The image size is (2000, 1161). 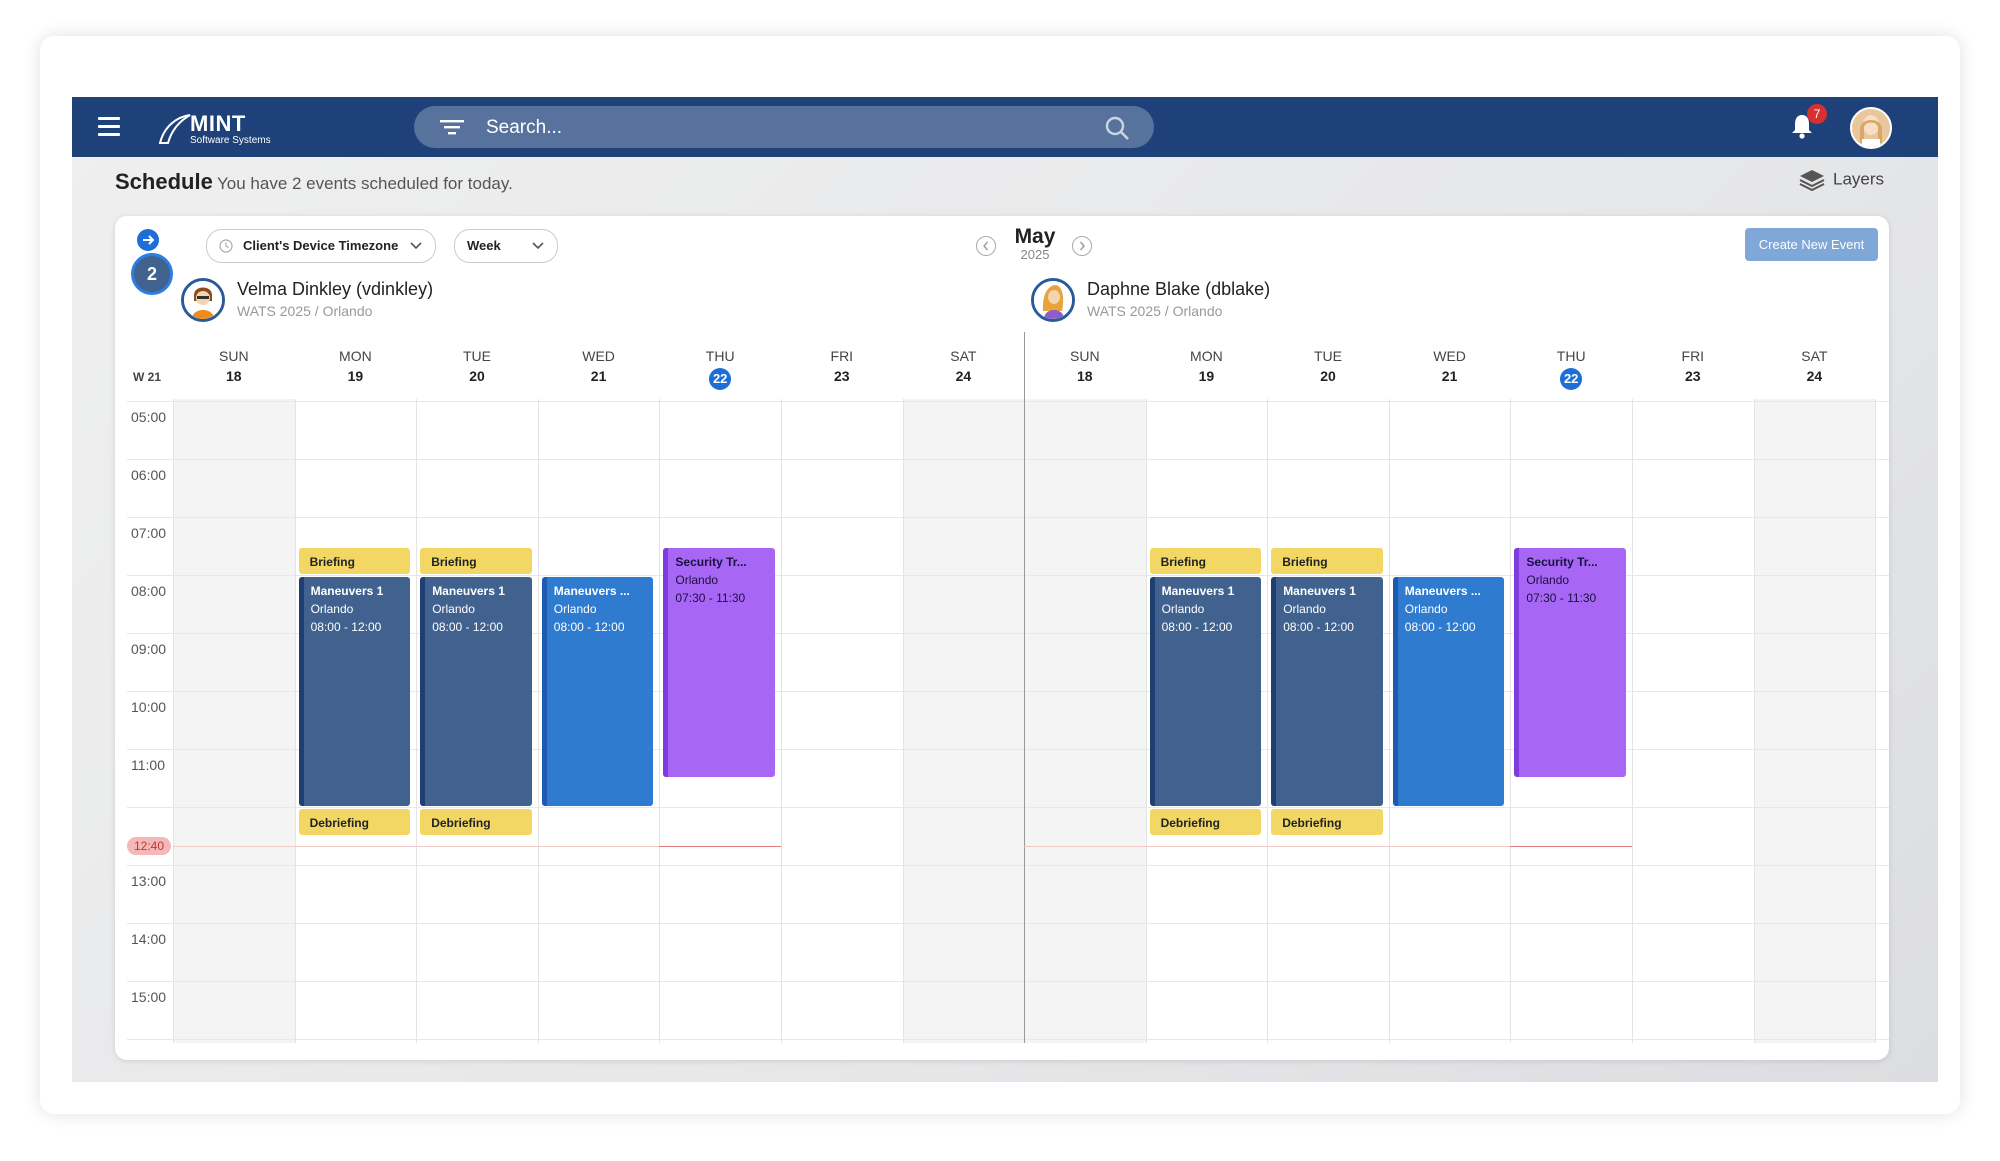 I want to click on chevron-down-icon, so click(x=416, y=246).